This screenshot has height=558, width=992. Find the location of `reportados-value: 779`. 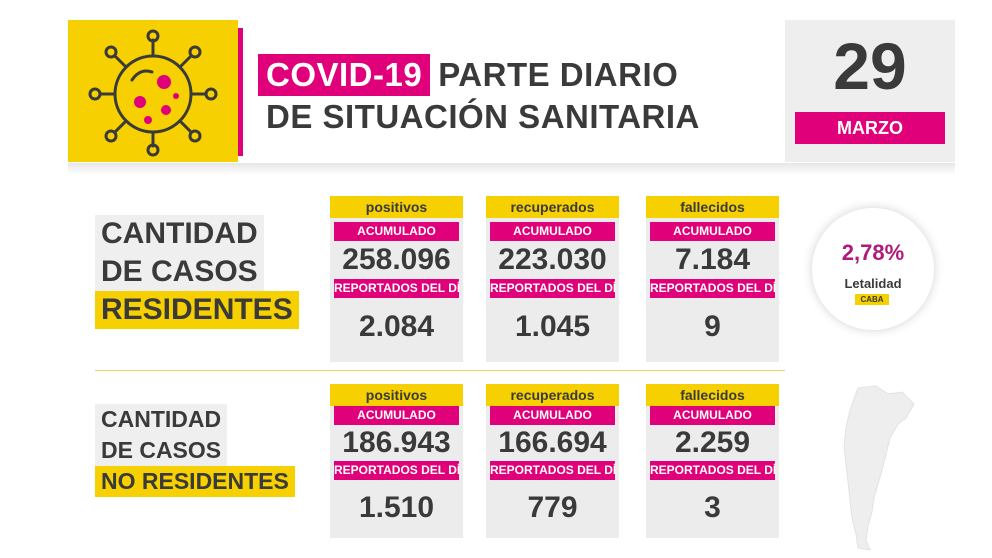

reportados-value: 779 is located at coordinates (552, 507).